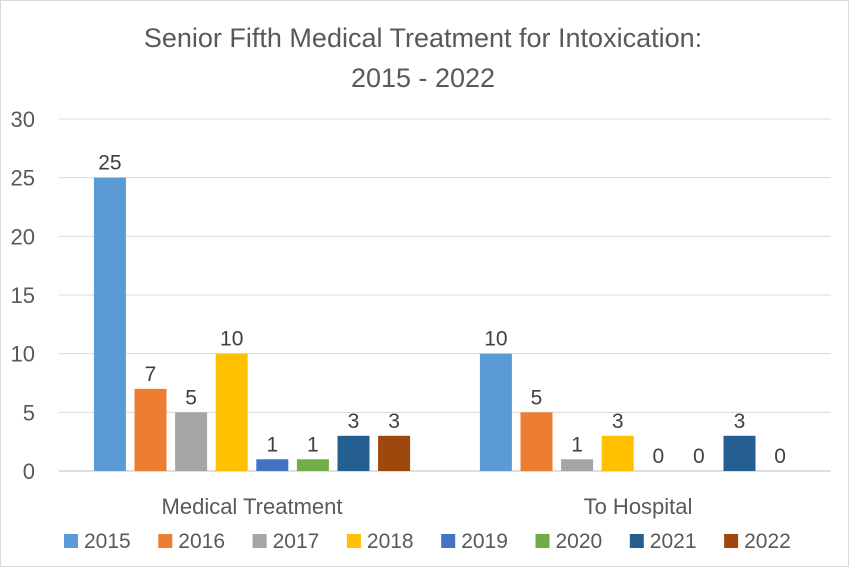 The image size is (849, 567). I want to click on legend-label: 2022, so click(767, 541).